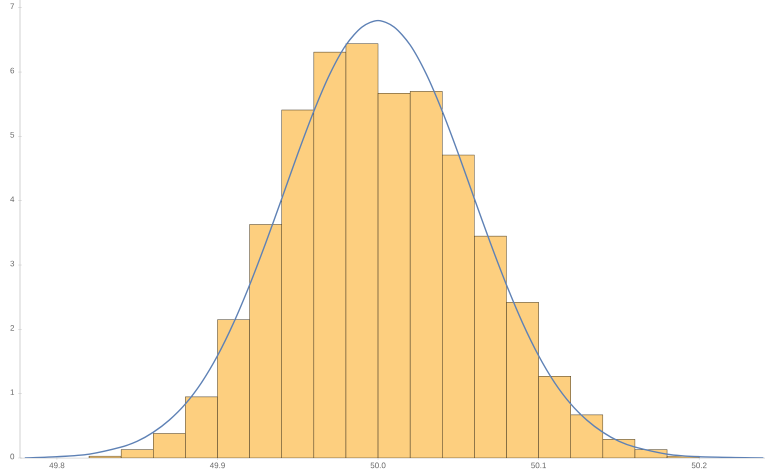 The width and height of the screenshot is (765, 475). What do you see at coordinates (12, 392) in the screenshot?
I see `y-tick-label: 1` at bounding box center [12, 392].